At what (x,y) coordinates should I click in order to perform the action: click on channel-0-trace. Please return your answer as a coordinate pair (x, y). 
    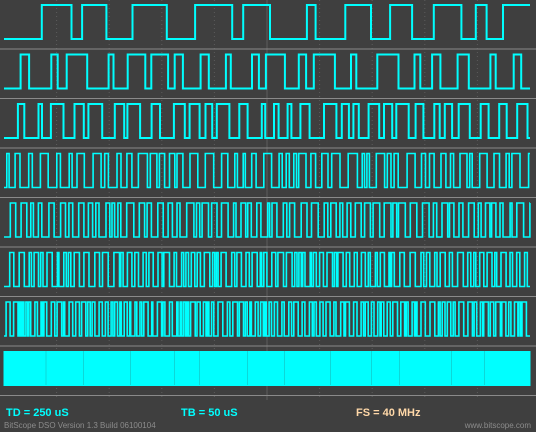
    Looking at the image, I should click on (267, 22).